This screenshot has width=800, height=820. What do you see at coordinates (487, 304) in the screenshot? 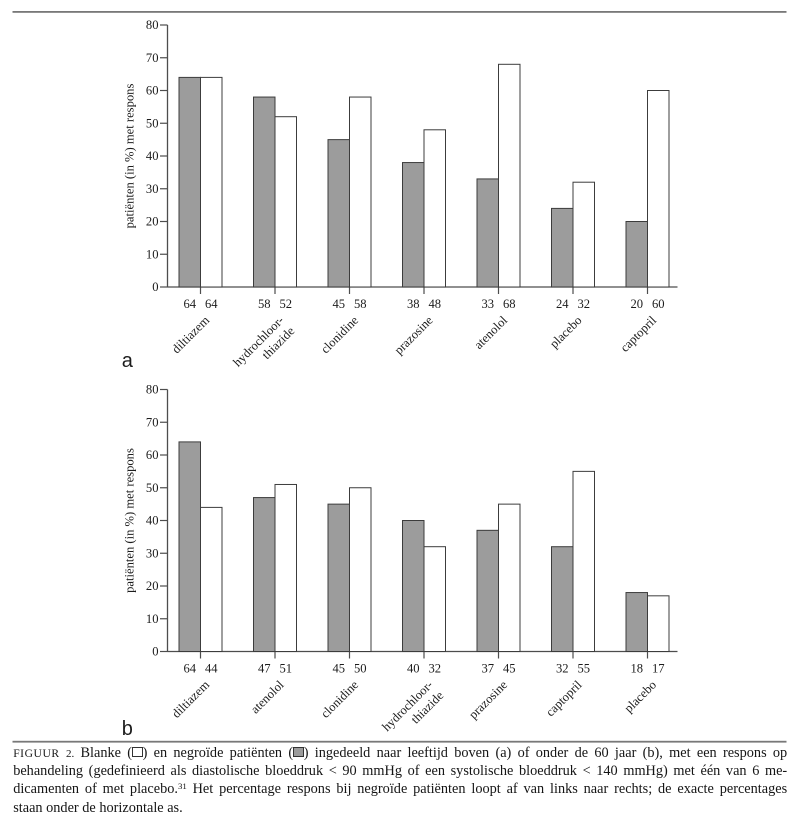
I see `svg-text: 33` at bounding box center [487, 304].